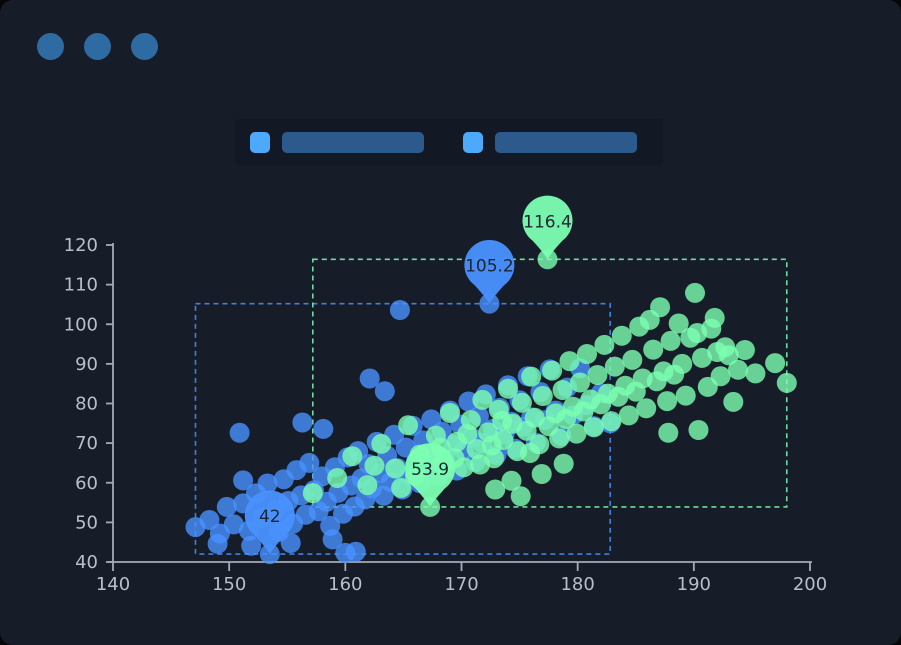 The image size is (901, 645). What do you see at coordinates (430, 470) in the screenshot?
I see `mark-pin-label: 53.9` at bounding box center [430, 470].